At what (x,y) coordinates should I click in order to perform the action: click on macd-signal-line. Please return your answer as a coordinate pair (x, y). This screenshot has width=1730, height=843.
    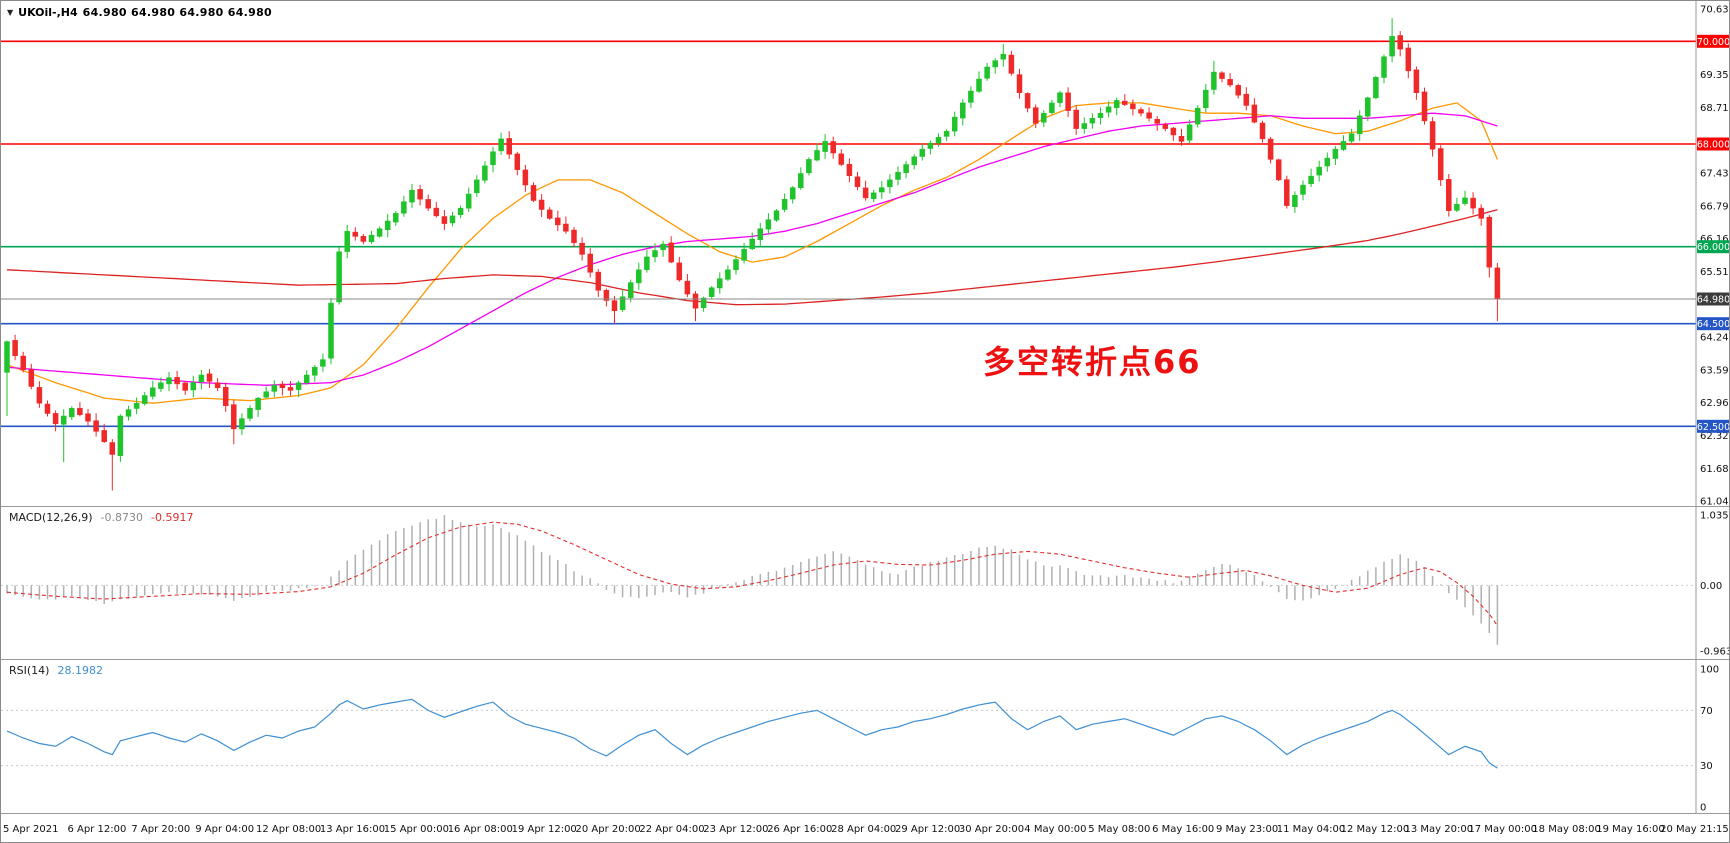
    Looking at the image, I should click on (752, 574).